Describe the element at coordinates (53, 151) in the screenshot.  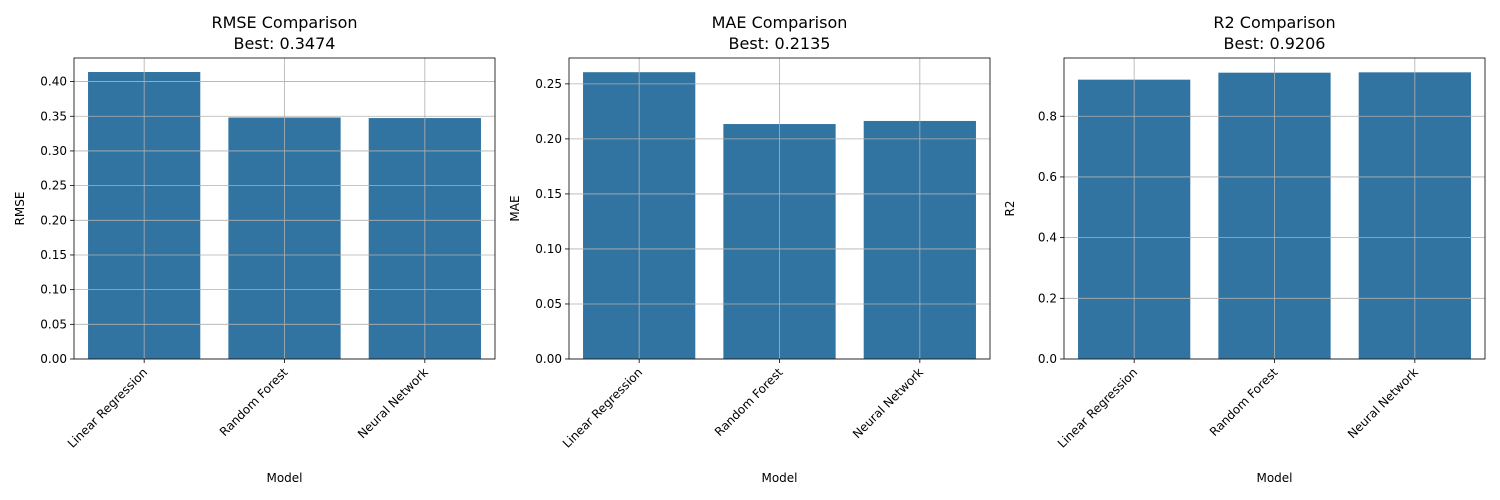
I see `y-tick-label: 0.30` at that location.